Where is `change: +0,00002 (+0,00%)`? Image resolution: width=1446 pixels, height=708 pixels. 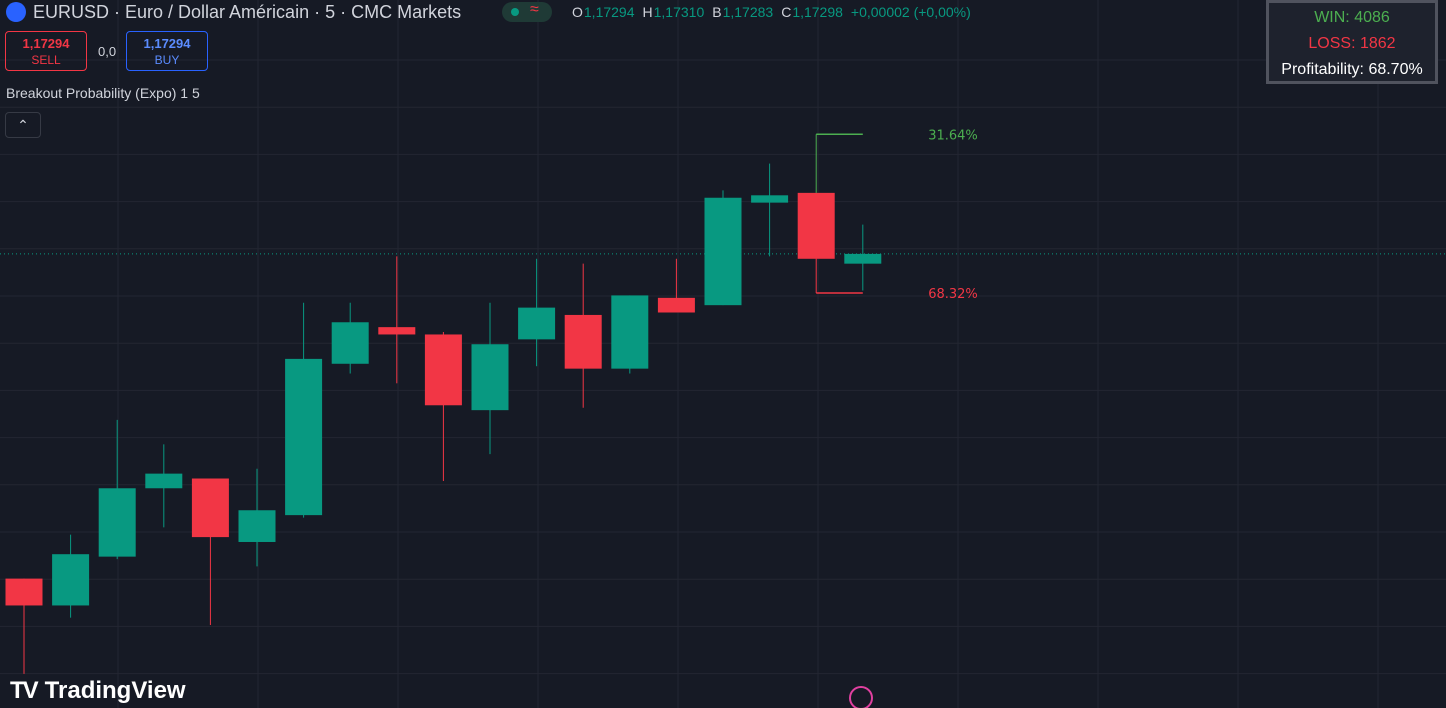 change: +0,00002 (+0,00%) is located at coordinates (910, 12).